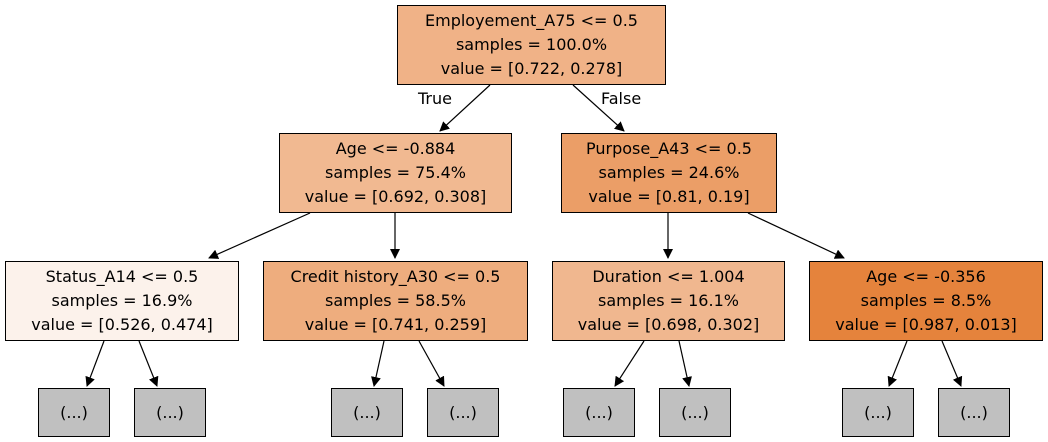  What do you see at coordinates (122, 324) in the screenshot?
I see `node-value: value = [0.526, 0.474]` at bounding box center [122, 324].